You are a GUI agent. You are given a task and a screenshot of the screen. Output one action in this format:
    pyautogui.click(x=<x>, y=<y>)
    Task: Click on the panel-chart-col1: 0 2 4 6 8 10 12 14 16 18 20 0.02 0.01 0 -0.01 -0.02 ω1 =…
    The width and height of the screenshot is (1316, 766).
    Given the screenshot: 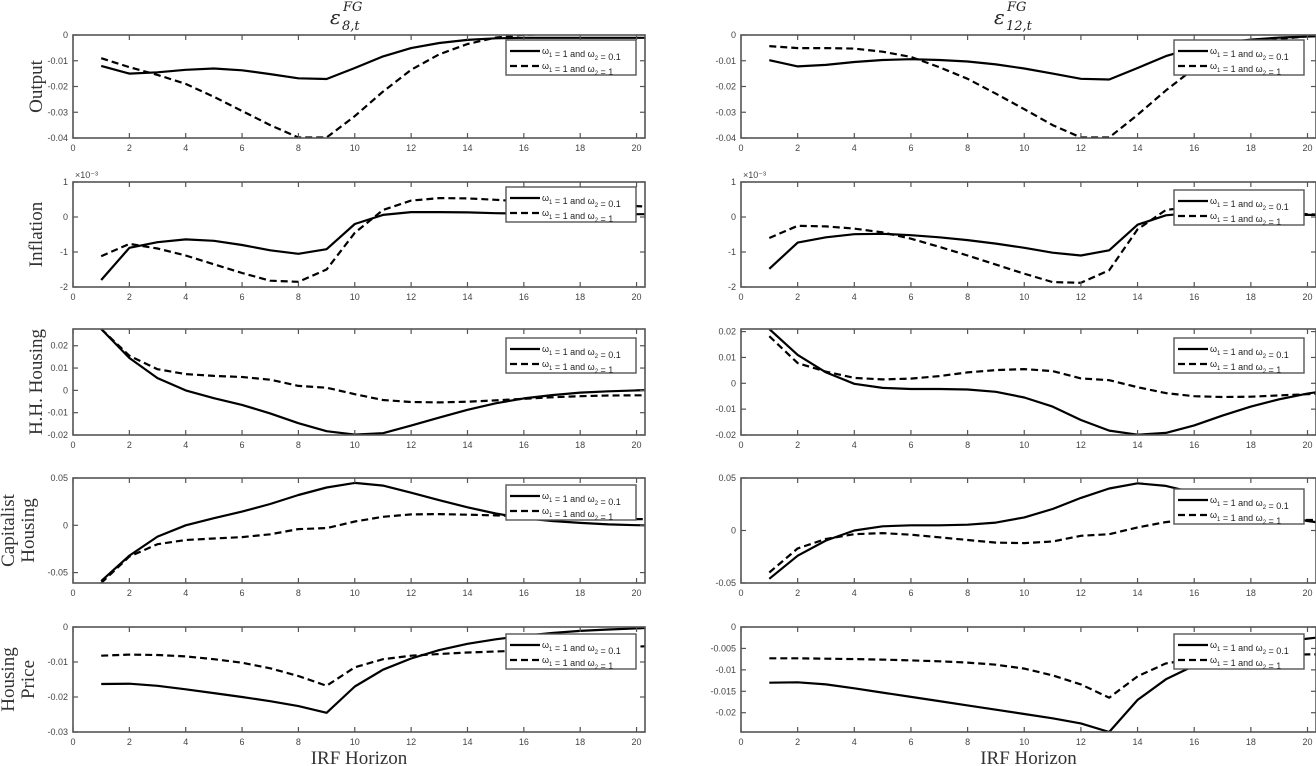 What is the action you would take?
    pyautogui.click(x=1015, y=388)
    